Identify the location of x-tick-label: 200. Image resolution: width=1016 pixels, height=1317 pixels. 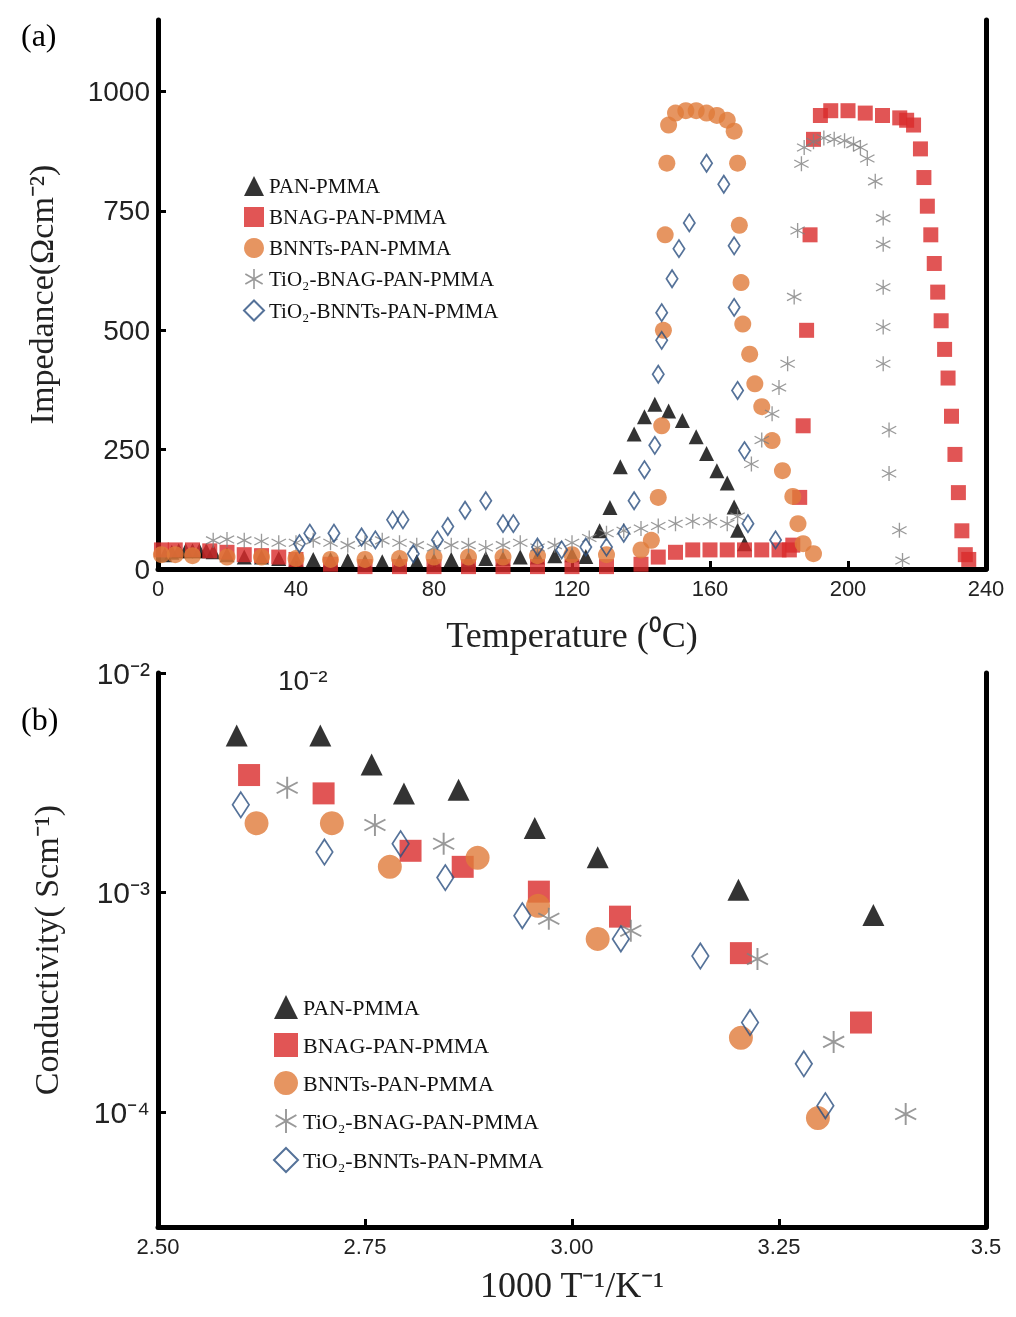
(848, 588).